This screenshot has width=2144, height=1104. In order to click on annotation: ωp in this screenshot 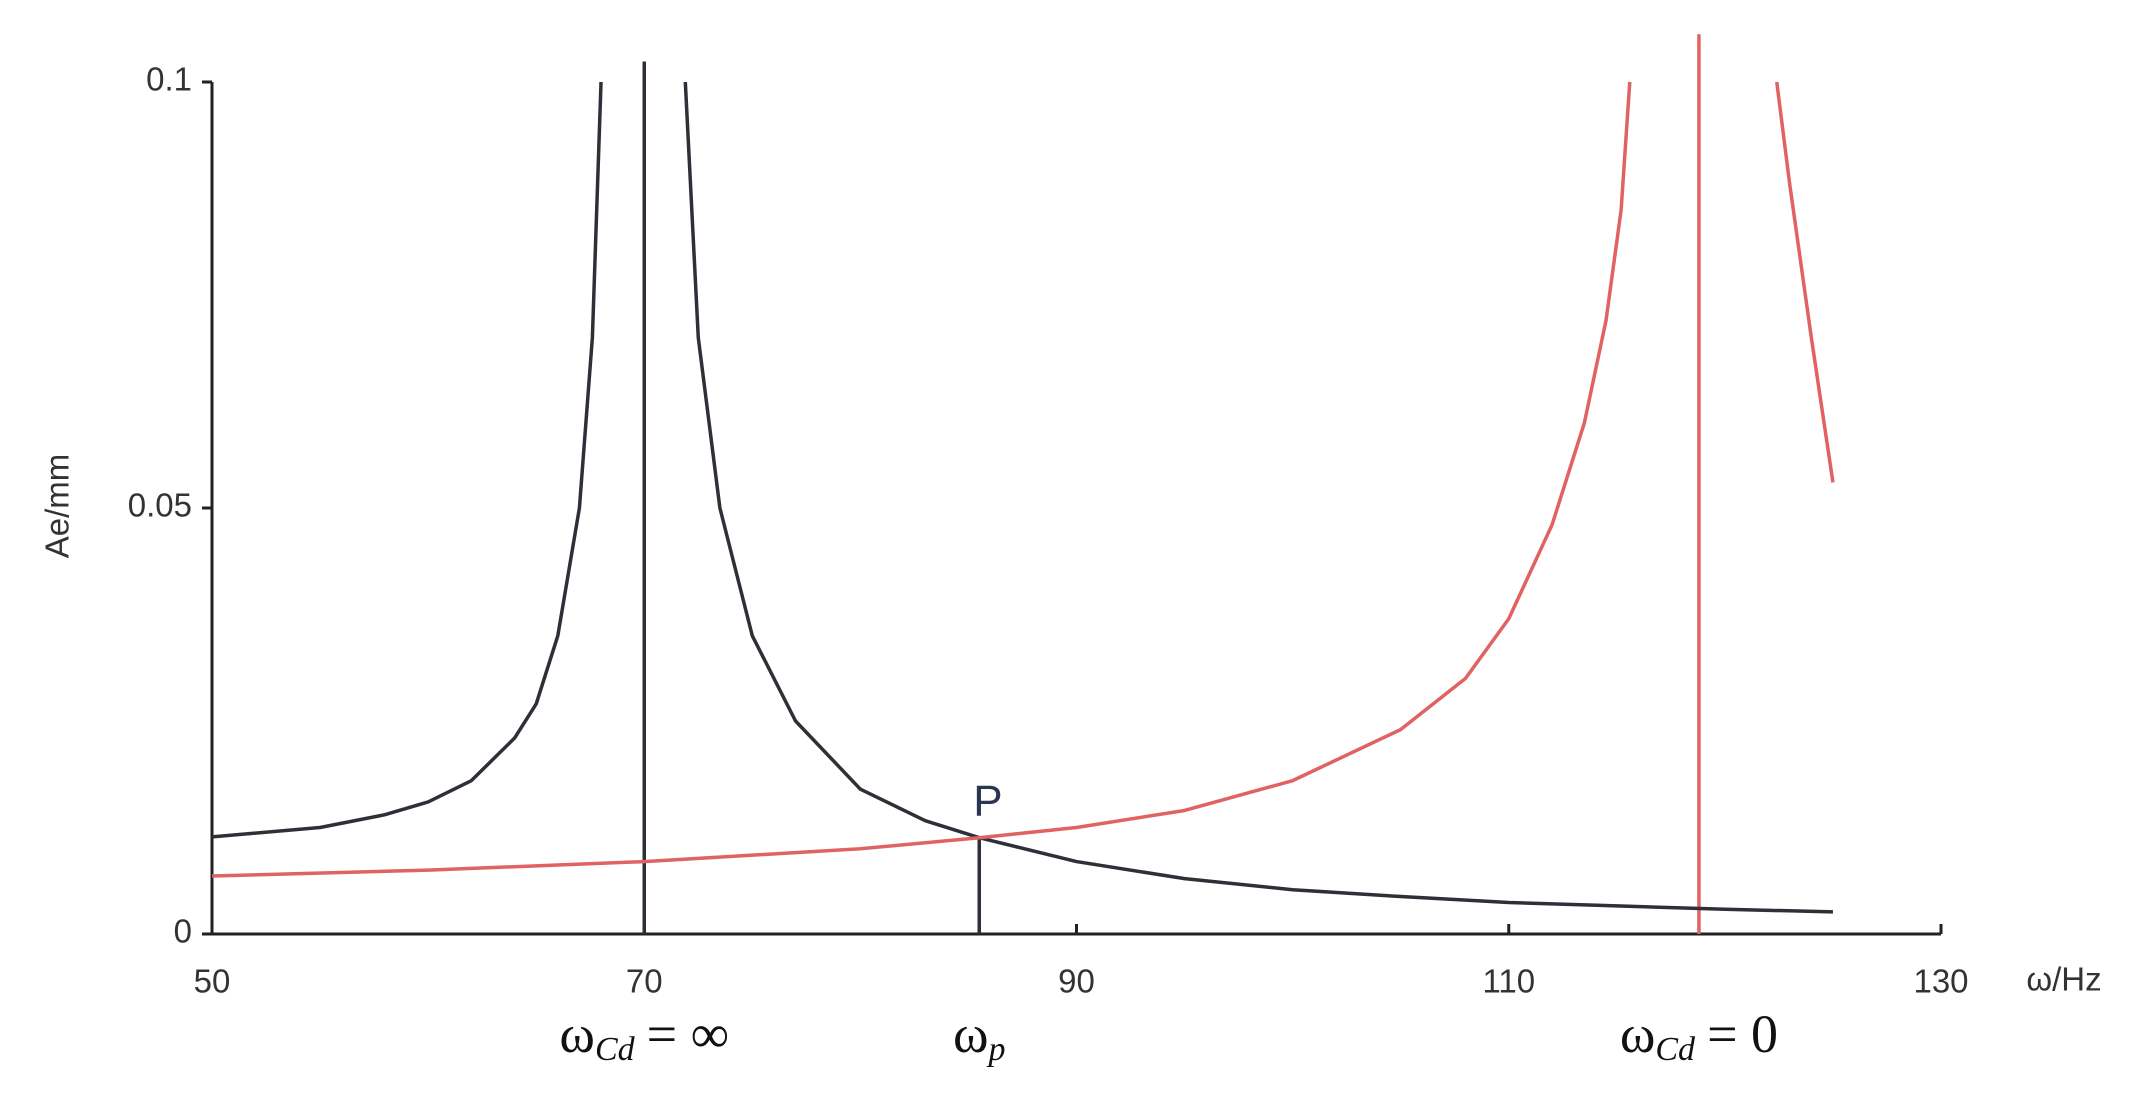, I will do `click(979, 1035)`.